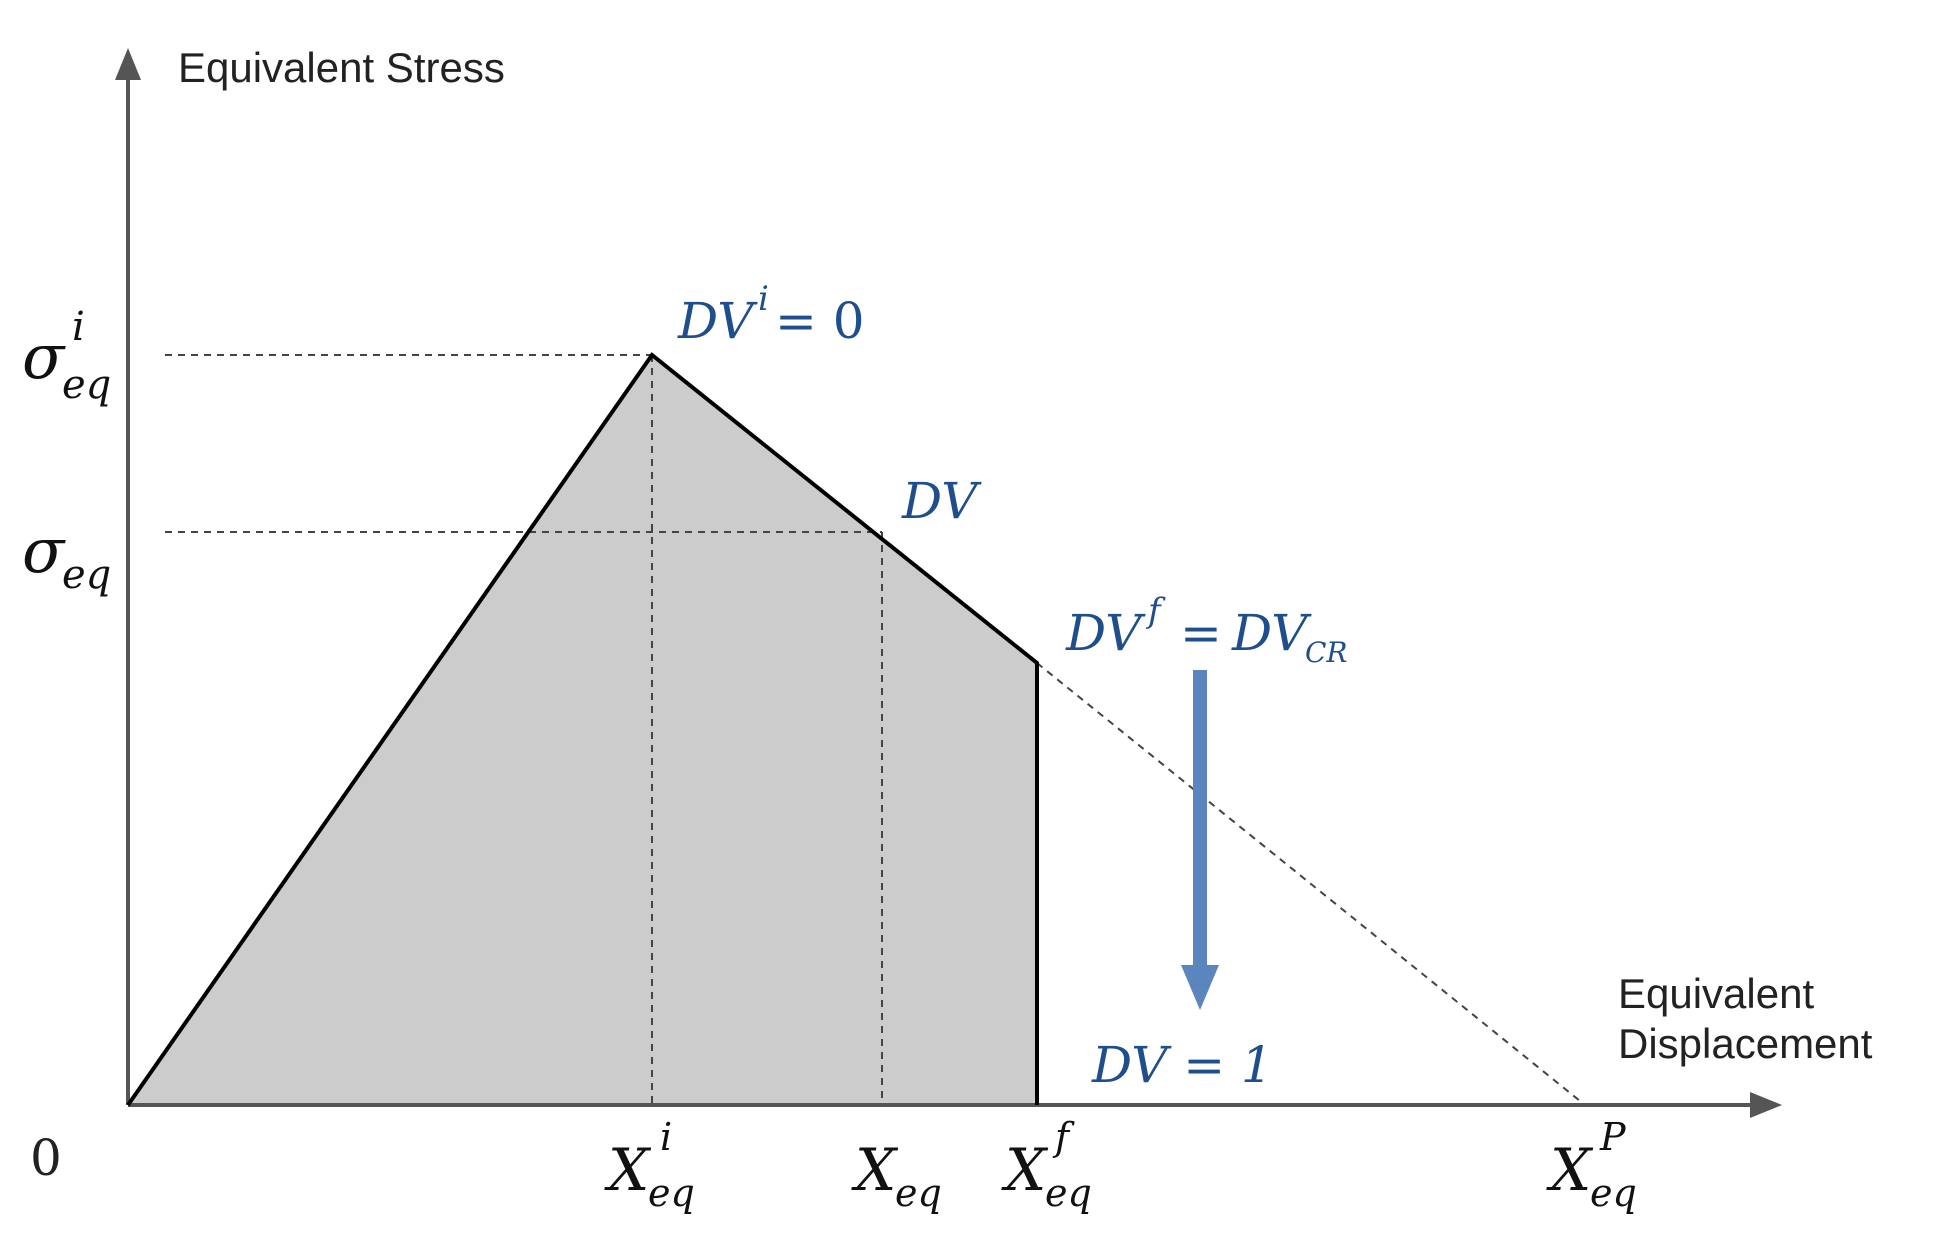 The image size is (1947, 1240). I want to click on y-axis-arrowhead, so click(128, 64).